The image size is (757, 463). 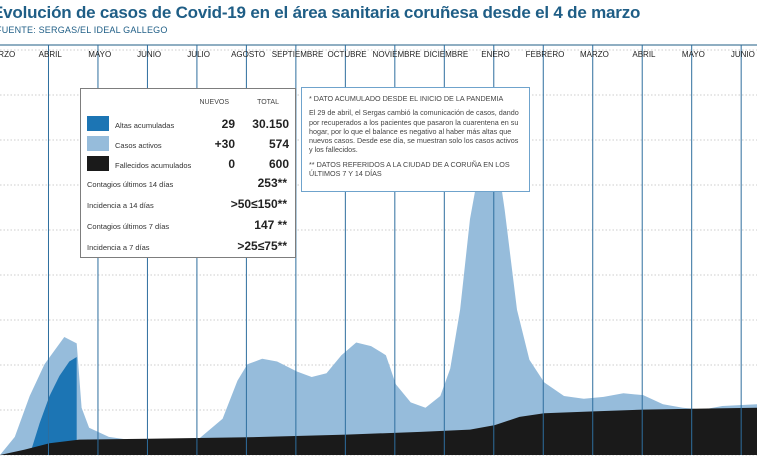 What do you see at coordinates (231, 164) in the screenshot?
I see `legend-nuevos-fallecidos: 0` at bounding box center [231, 164].